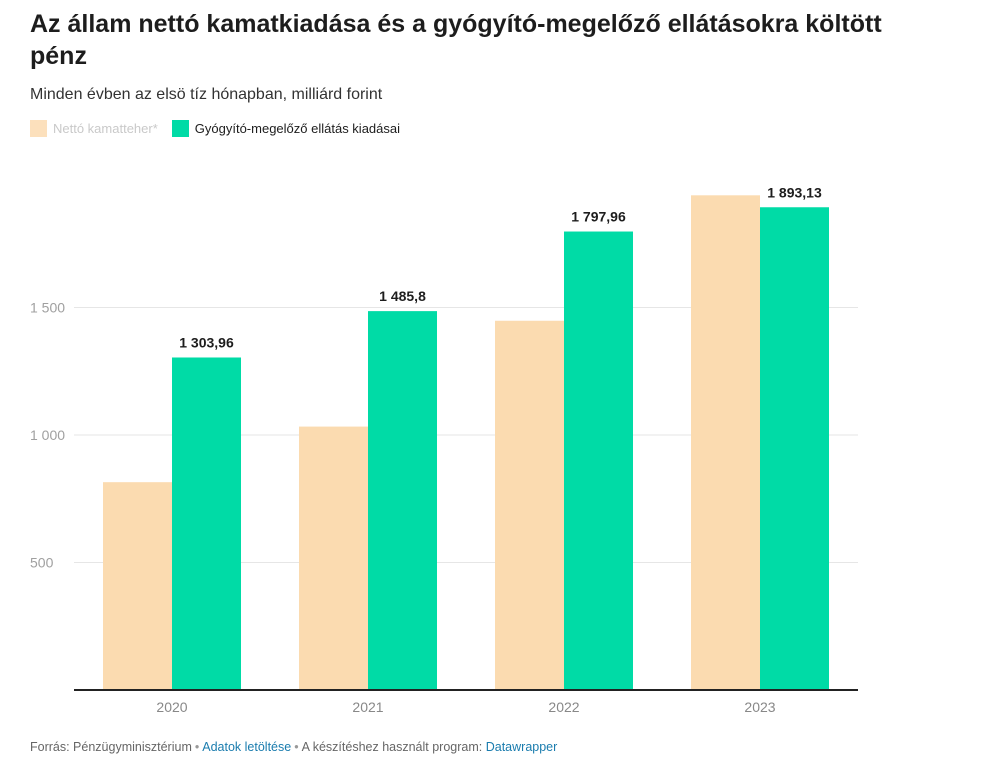 The image size is (987, 769). I want to click on bar-healthcare-2021, so click(402, 500).